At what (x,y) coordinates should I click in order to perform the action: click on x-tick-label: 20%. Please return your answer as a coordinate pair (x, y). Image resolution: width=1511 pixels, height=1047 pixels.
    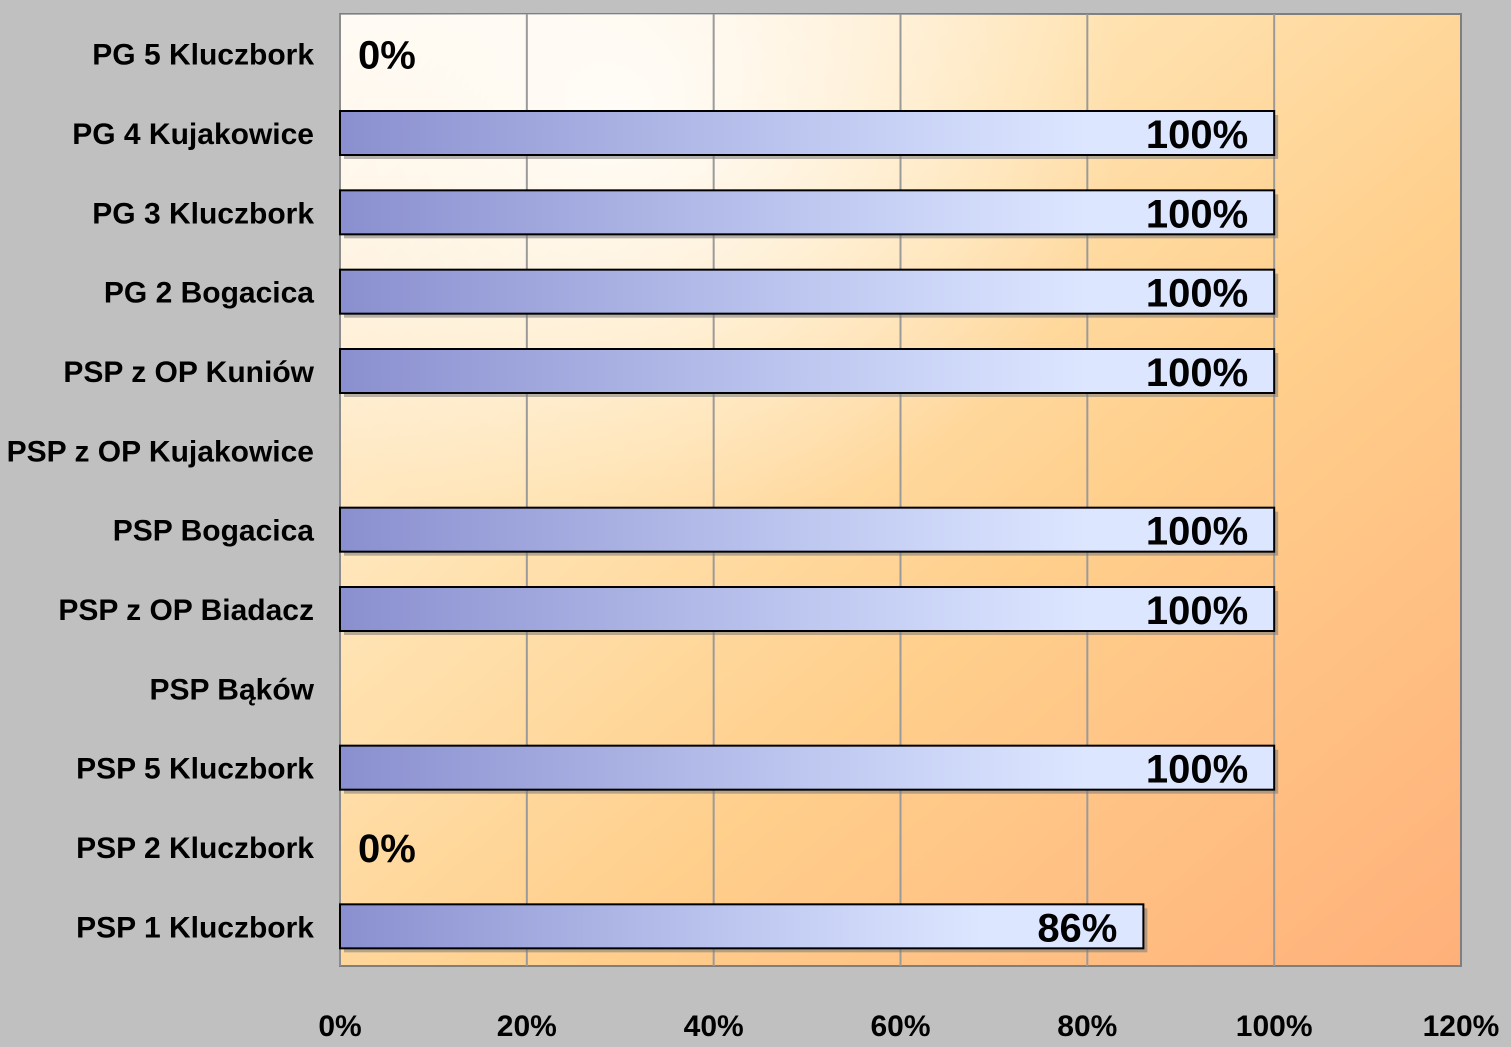
    Looking at the image, I should click on (527, 1026).